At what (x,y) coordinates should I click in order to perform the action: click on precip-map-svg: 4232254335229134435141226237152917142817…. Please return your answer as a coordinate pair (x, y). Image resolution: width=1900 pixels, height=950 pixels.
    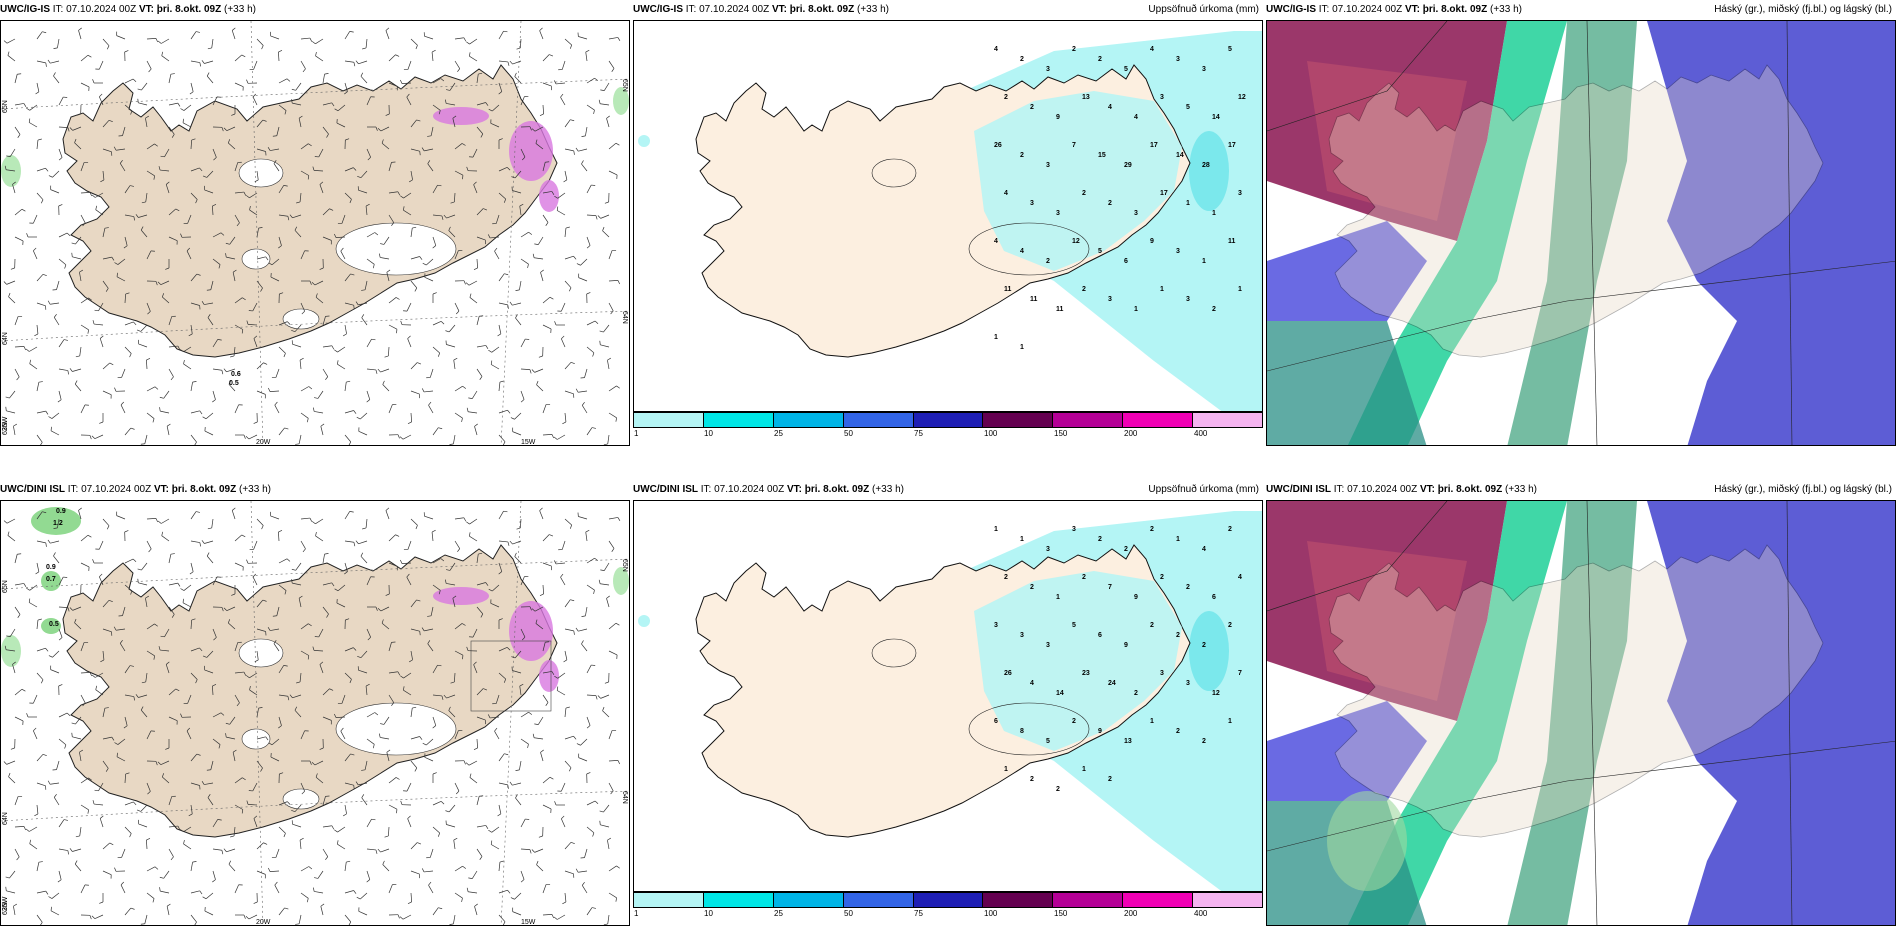
    Looking at the image, I should click on (950, 221).